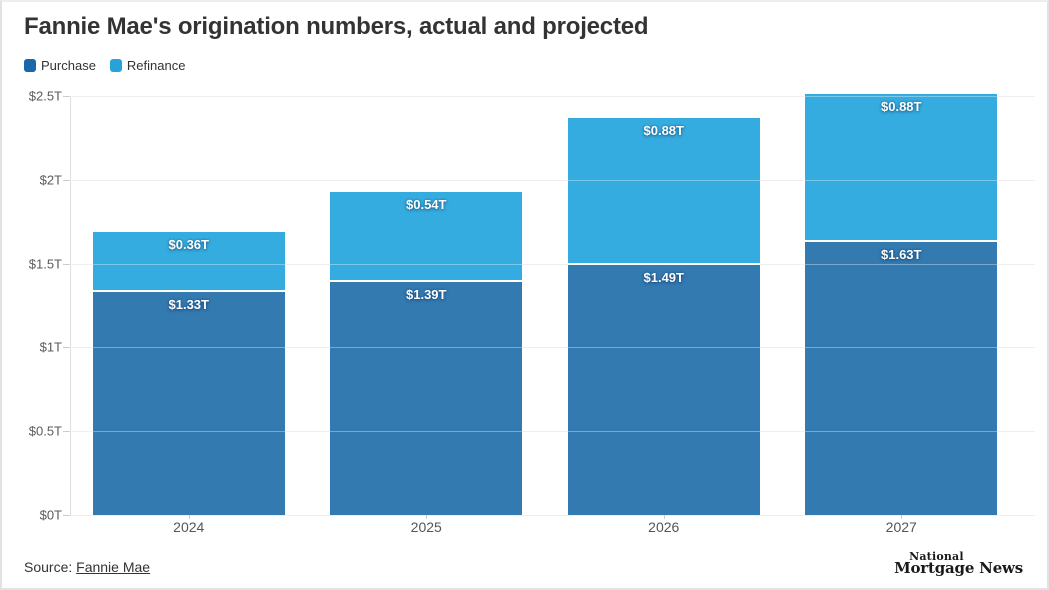  What do you see at coordinates (901, 378) in the screenshot?
I see `purchase-segment-2027: $1.63T` at bounding box center [901, 378].